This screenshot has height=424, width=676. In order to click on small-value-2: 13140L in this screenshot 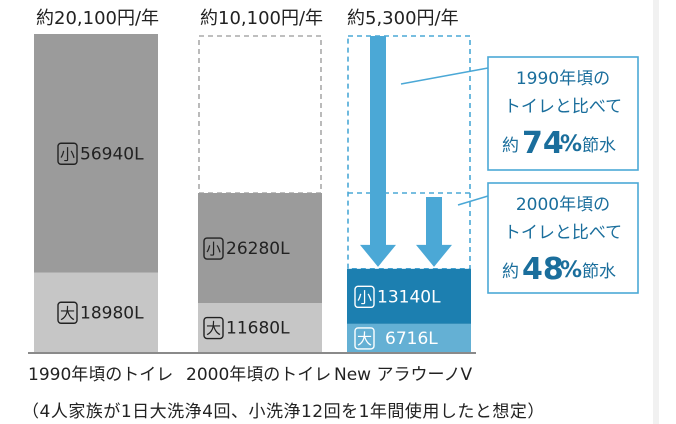, I will do `click(409, 297)`.